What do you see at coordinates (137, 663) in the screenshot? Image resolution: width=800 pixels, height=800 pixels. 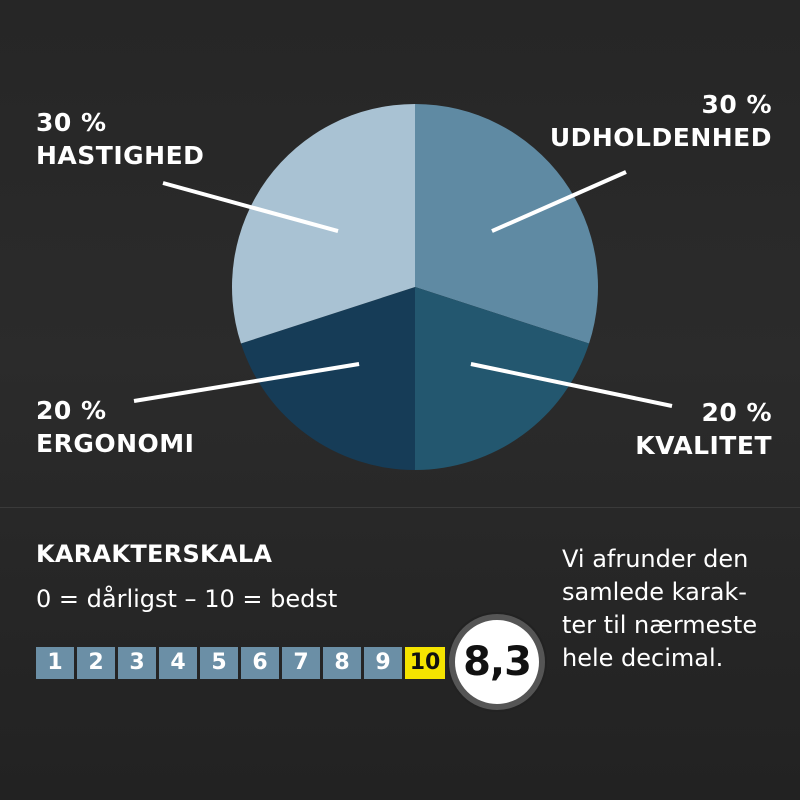 I see `scale-cell-3: 3` at bounding box center [137, 663].